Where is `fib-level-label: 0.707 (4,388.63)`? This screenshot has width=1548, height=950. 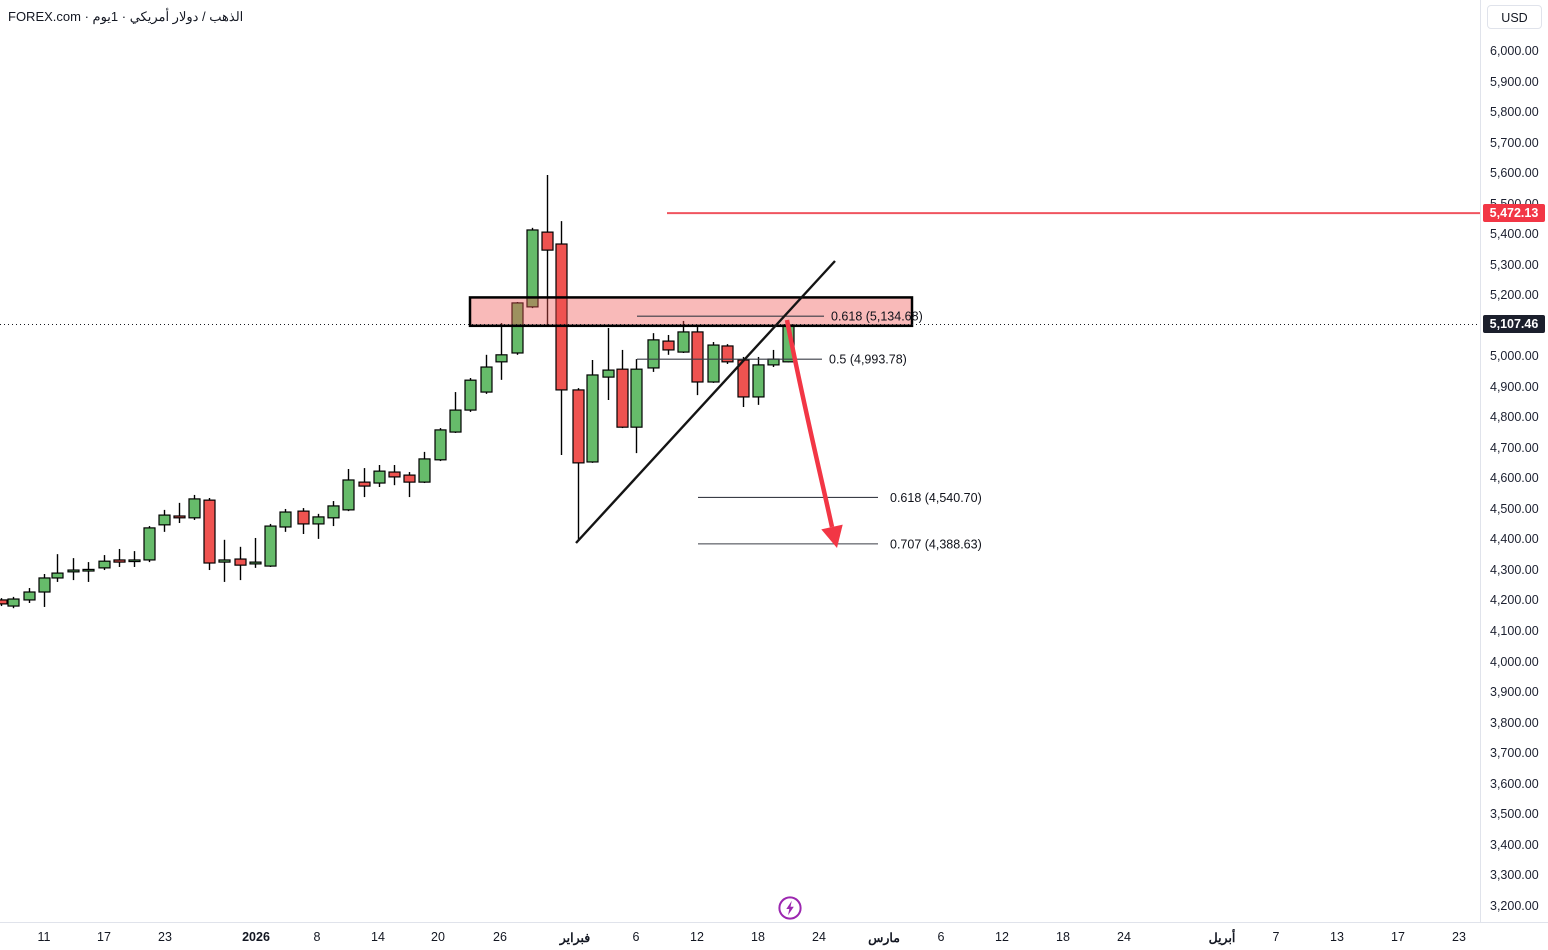 fib-level-label: 0.707 (4,388.63) is located at coordinates (936, 544).